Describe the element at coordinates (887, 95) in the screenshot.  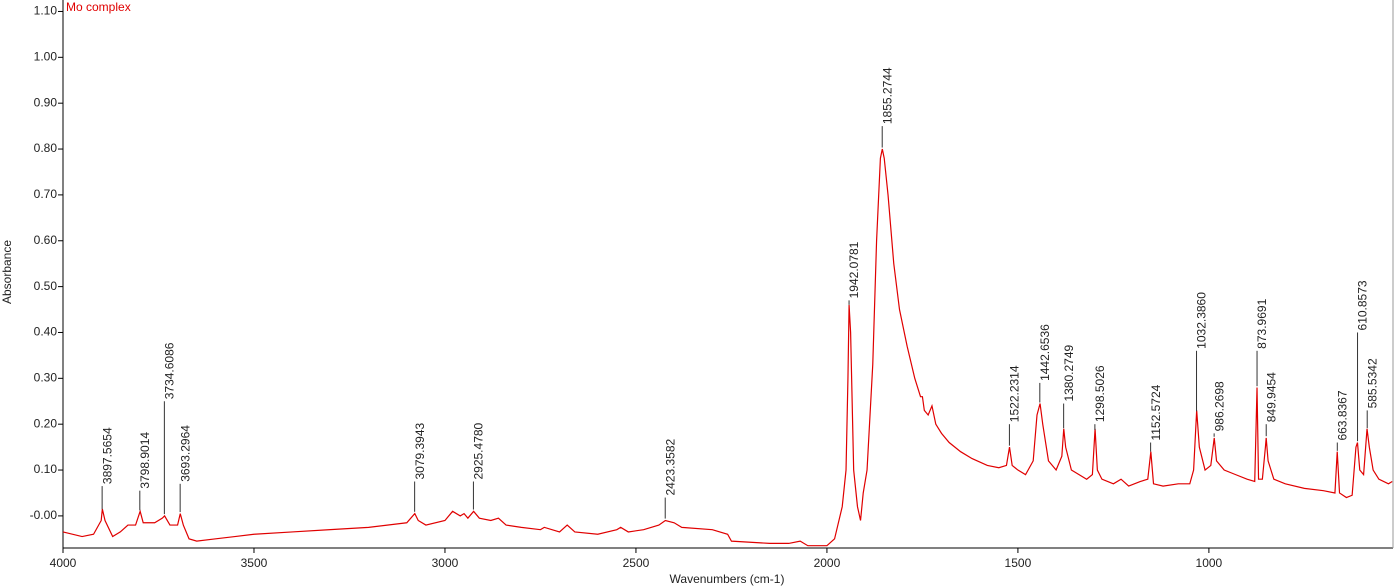
I see `peak-label: 1855.2744` at that location.